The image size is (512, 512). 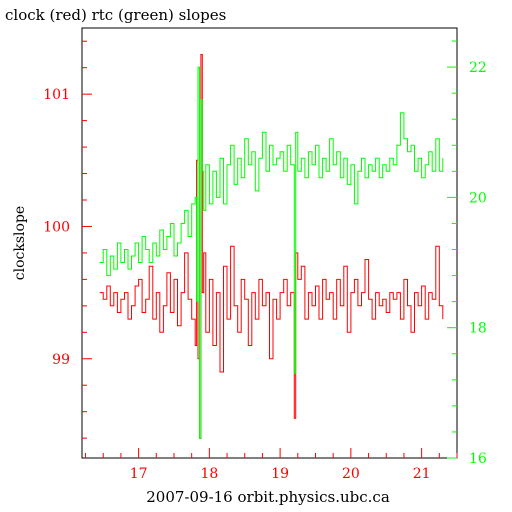 What do you see at coordinates (56, 95) in the screenshot?
I see `left-tick-label: 101` at bounding box center [56, 95].